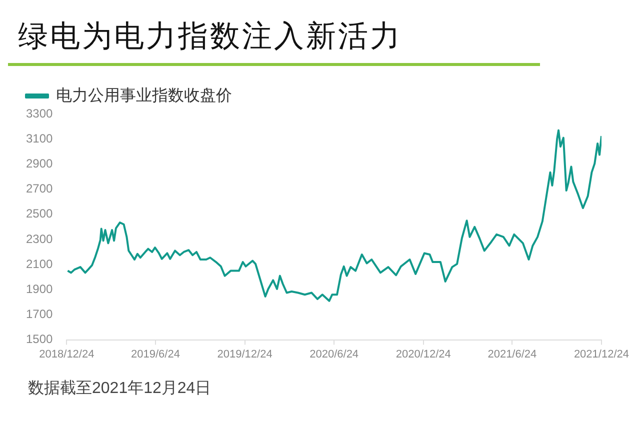 The width and height of the screenshot is (640, 427). What do you see at coordinates (423, 354) in the screenshot?
I see `x-tick-label: 2020/12/24` at bounding box center [423, 354].